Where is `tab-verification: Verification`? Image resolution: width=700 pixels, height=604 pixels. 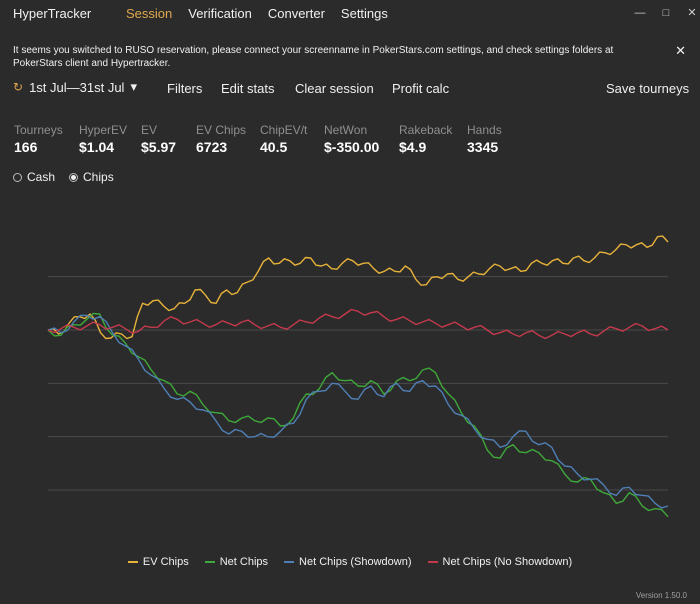 tab-verification: Verification is located at coordinates (220, 13).